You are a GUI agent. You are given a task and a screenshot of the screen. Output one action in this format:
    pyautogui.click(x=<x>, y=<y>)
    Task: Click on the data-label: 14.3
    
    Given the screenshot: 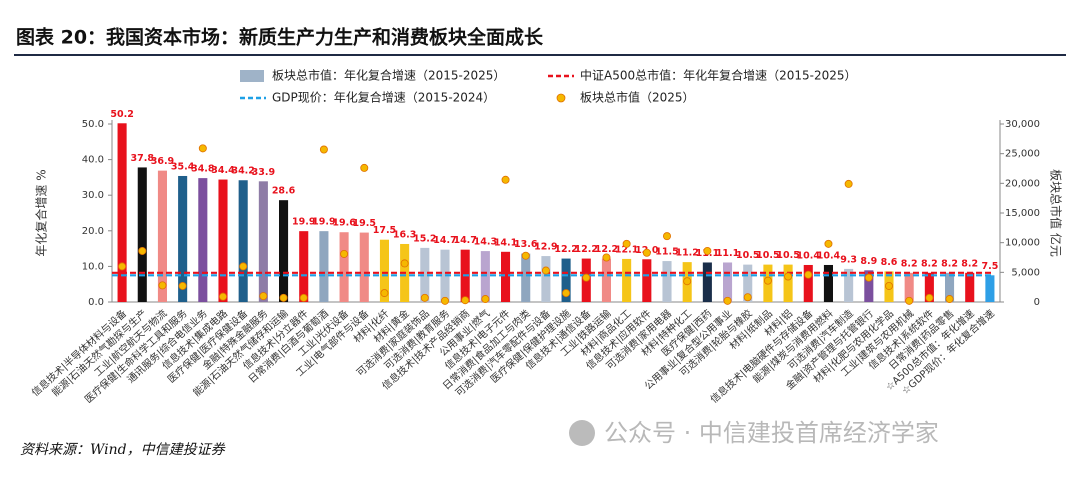 What is the action you would take?
    pyautogui.click(x=485, y=242)
    